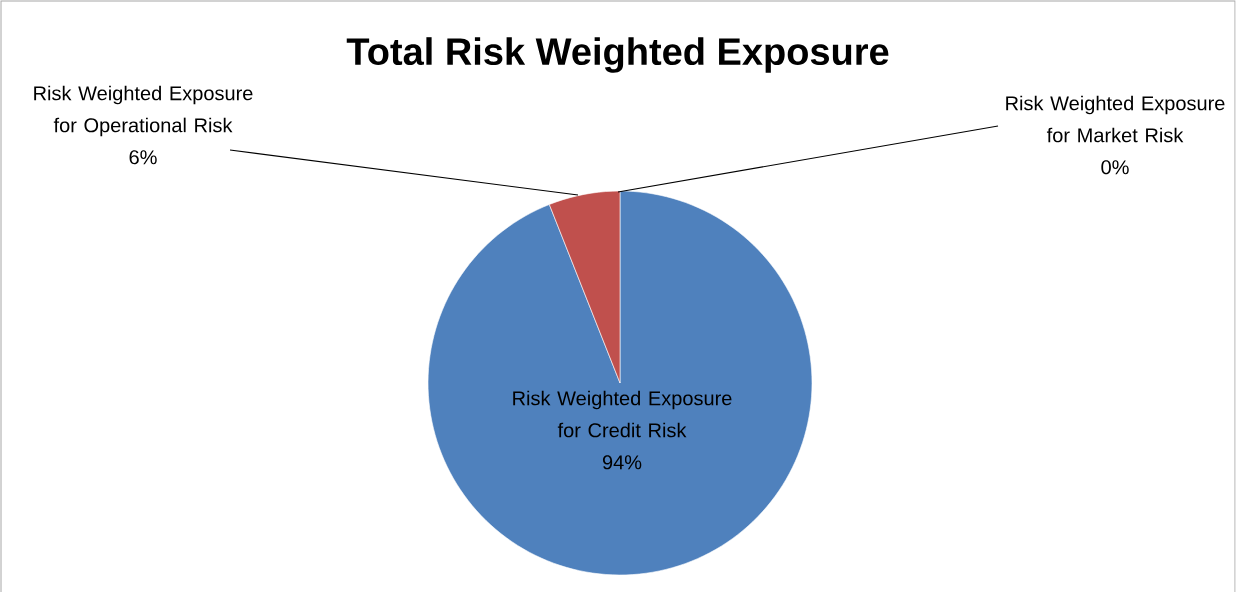  I want to click on chart-title: Total Risk Weighted Exposure, so click(617, 55).